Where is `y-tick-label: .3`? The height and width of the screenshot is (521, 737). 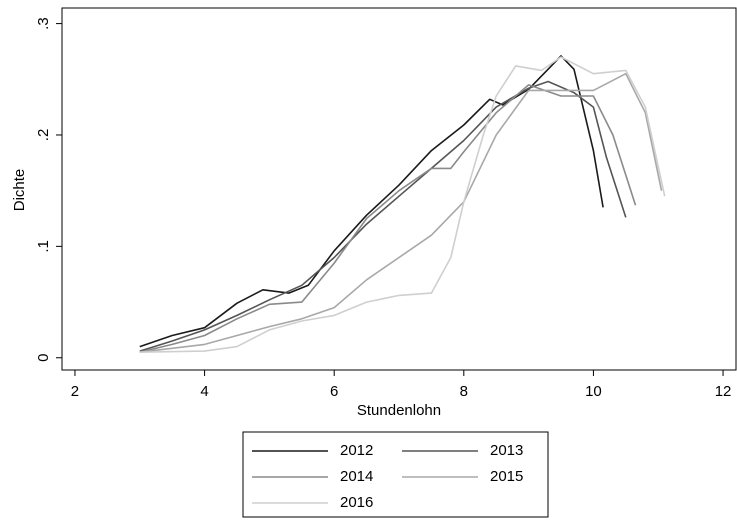 y-tick-label: .3 is located at coordinates (43, 23).